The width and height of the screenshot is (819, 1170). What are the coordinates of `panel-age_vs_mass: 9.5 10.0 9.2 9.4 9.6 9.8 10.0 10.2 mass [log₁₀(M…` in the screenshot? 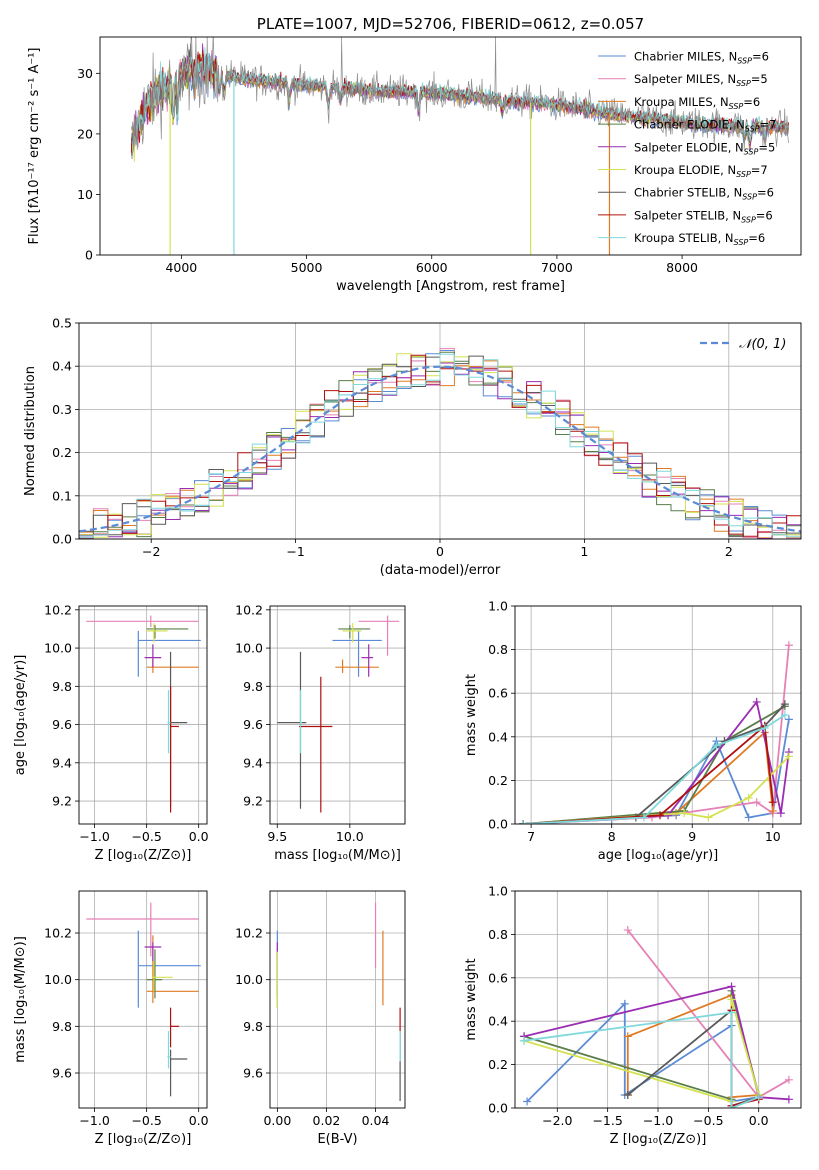 It's located at (320, 732).